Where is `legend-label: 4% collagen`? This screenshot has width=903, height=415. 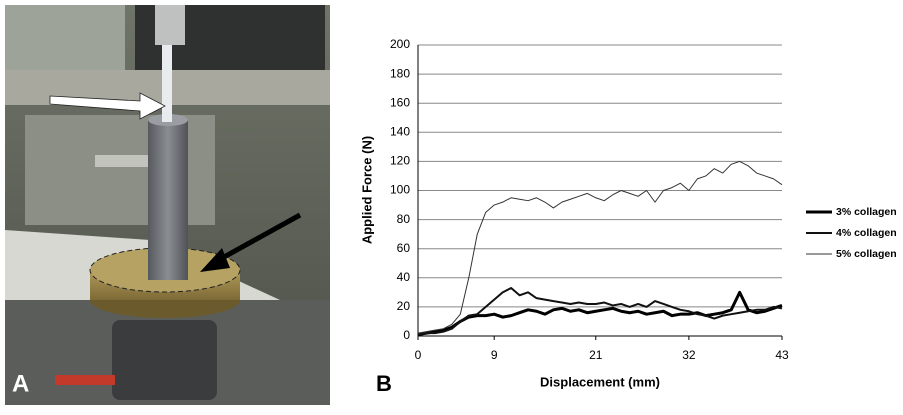 legend-label: 4% collagen is located at coordinates (866, 233).